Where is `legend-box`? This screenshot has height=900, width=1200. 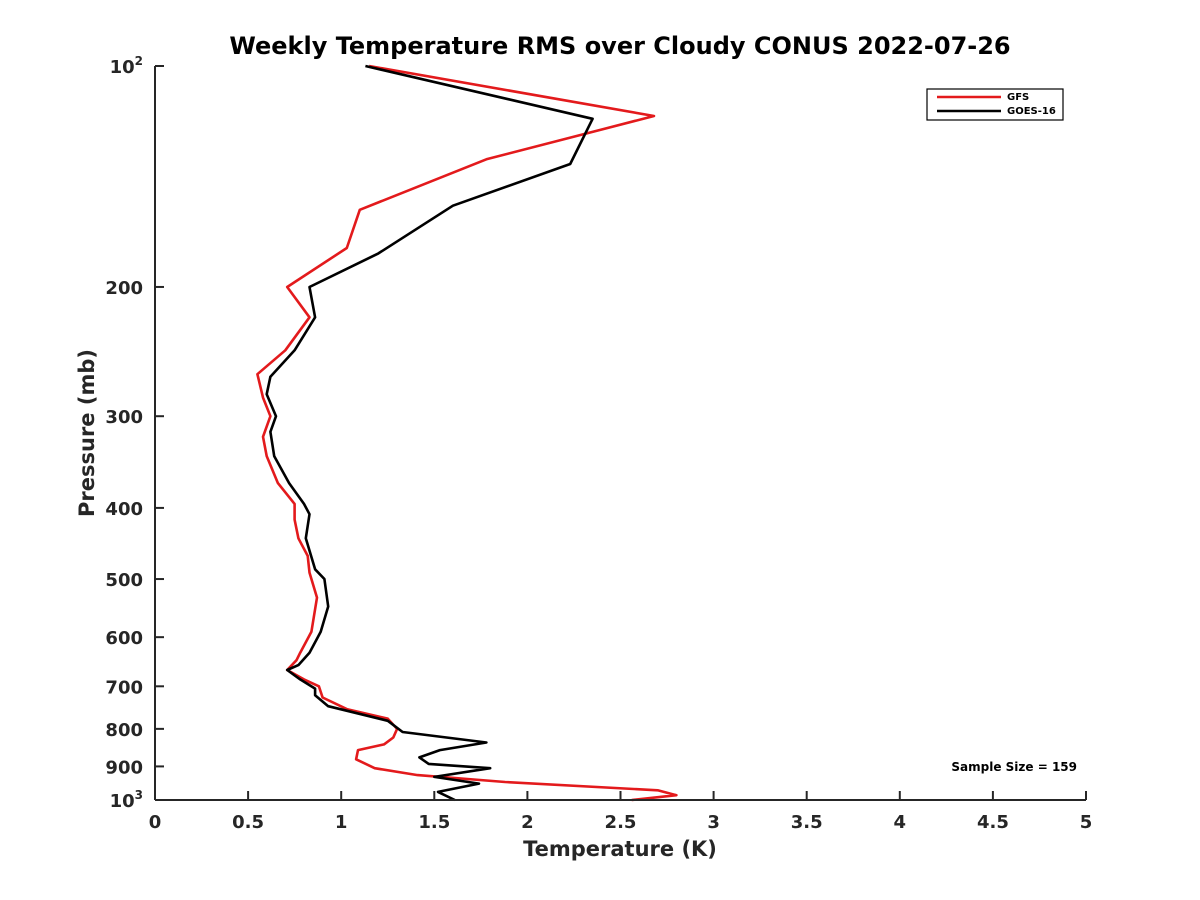
legend-box is located at coordinates (995, 104).